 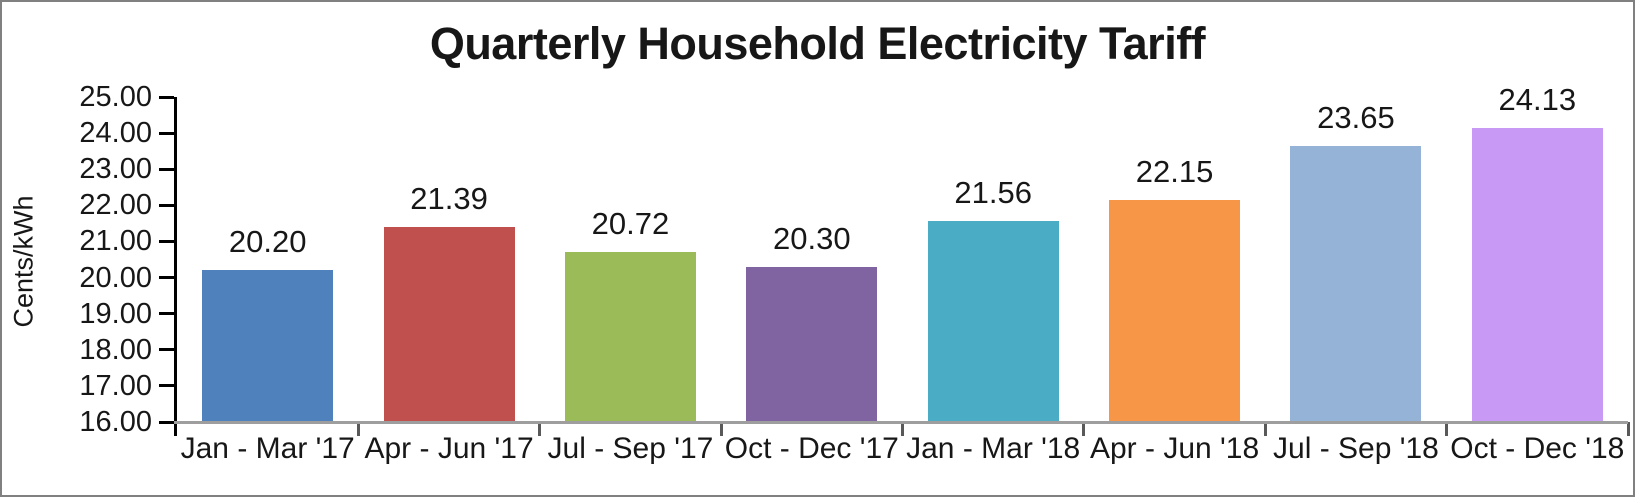 I want to click on y-axis-tick-label: 25.00, so click(x=115, y=97).